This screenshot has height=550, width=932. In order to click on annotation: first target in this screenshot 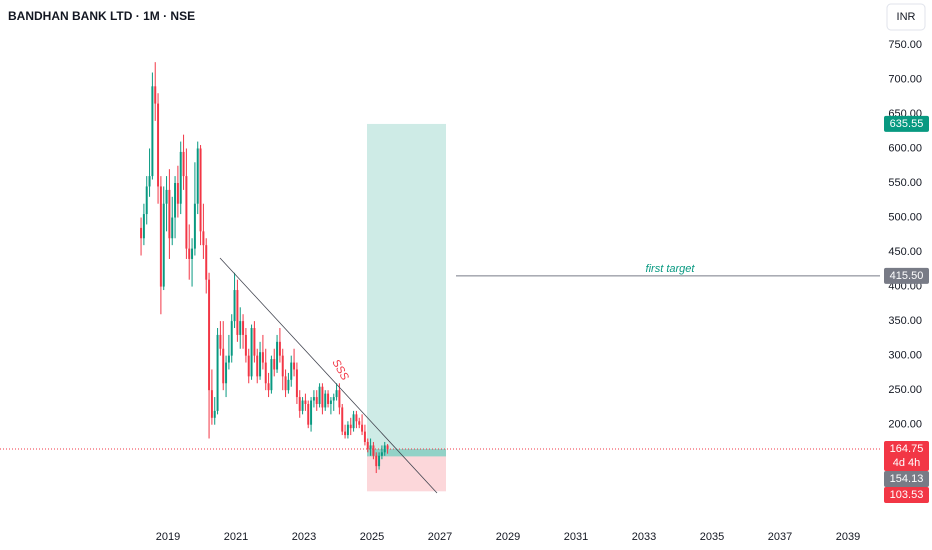, I will do `click(671, 269)`.